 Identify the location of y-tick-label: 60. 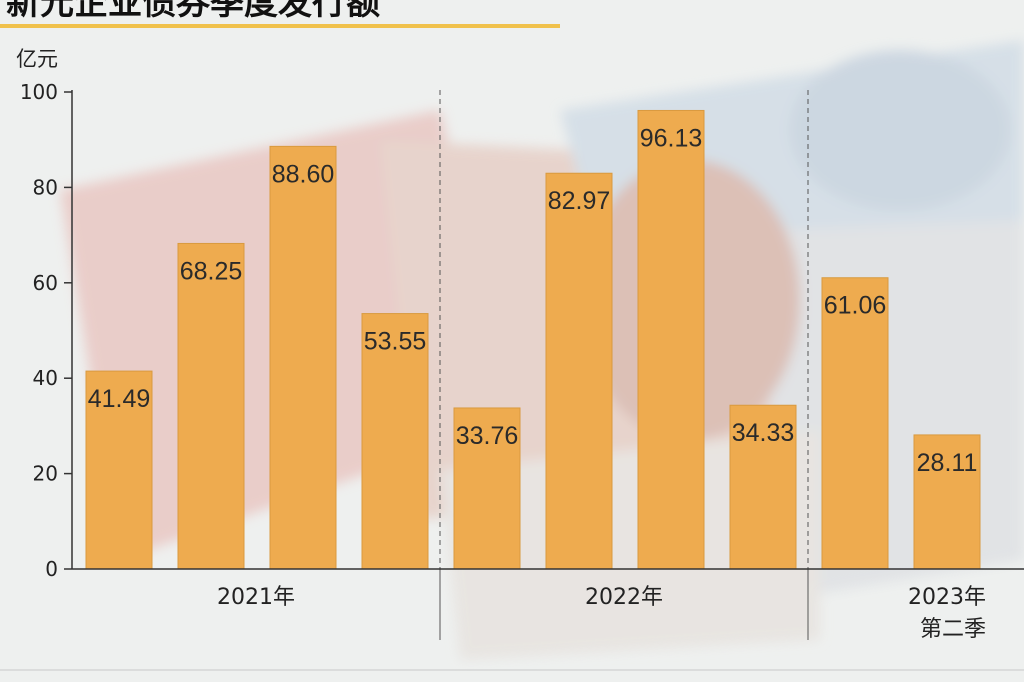
(45, 283).